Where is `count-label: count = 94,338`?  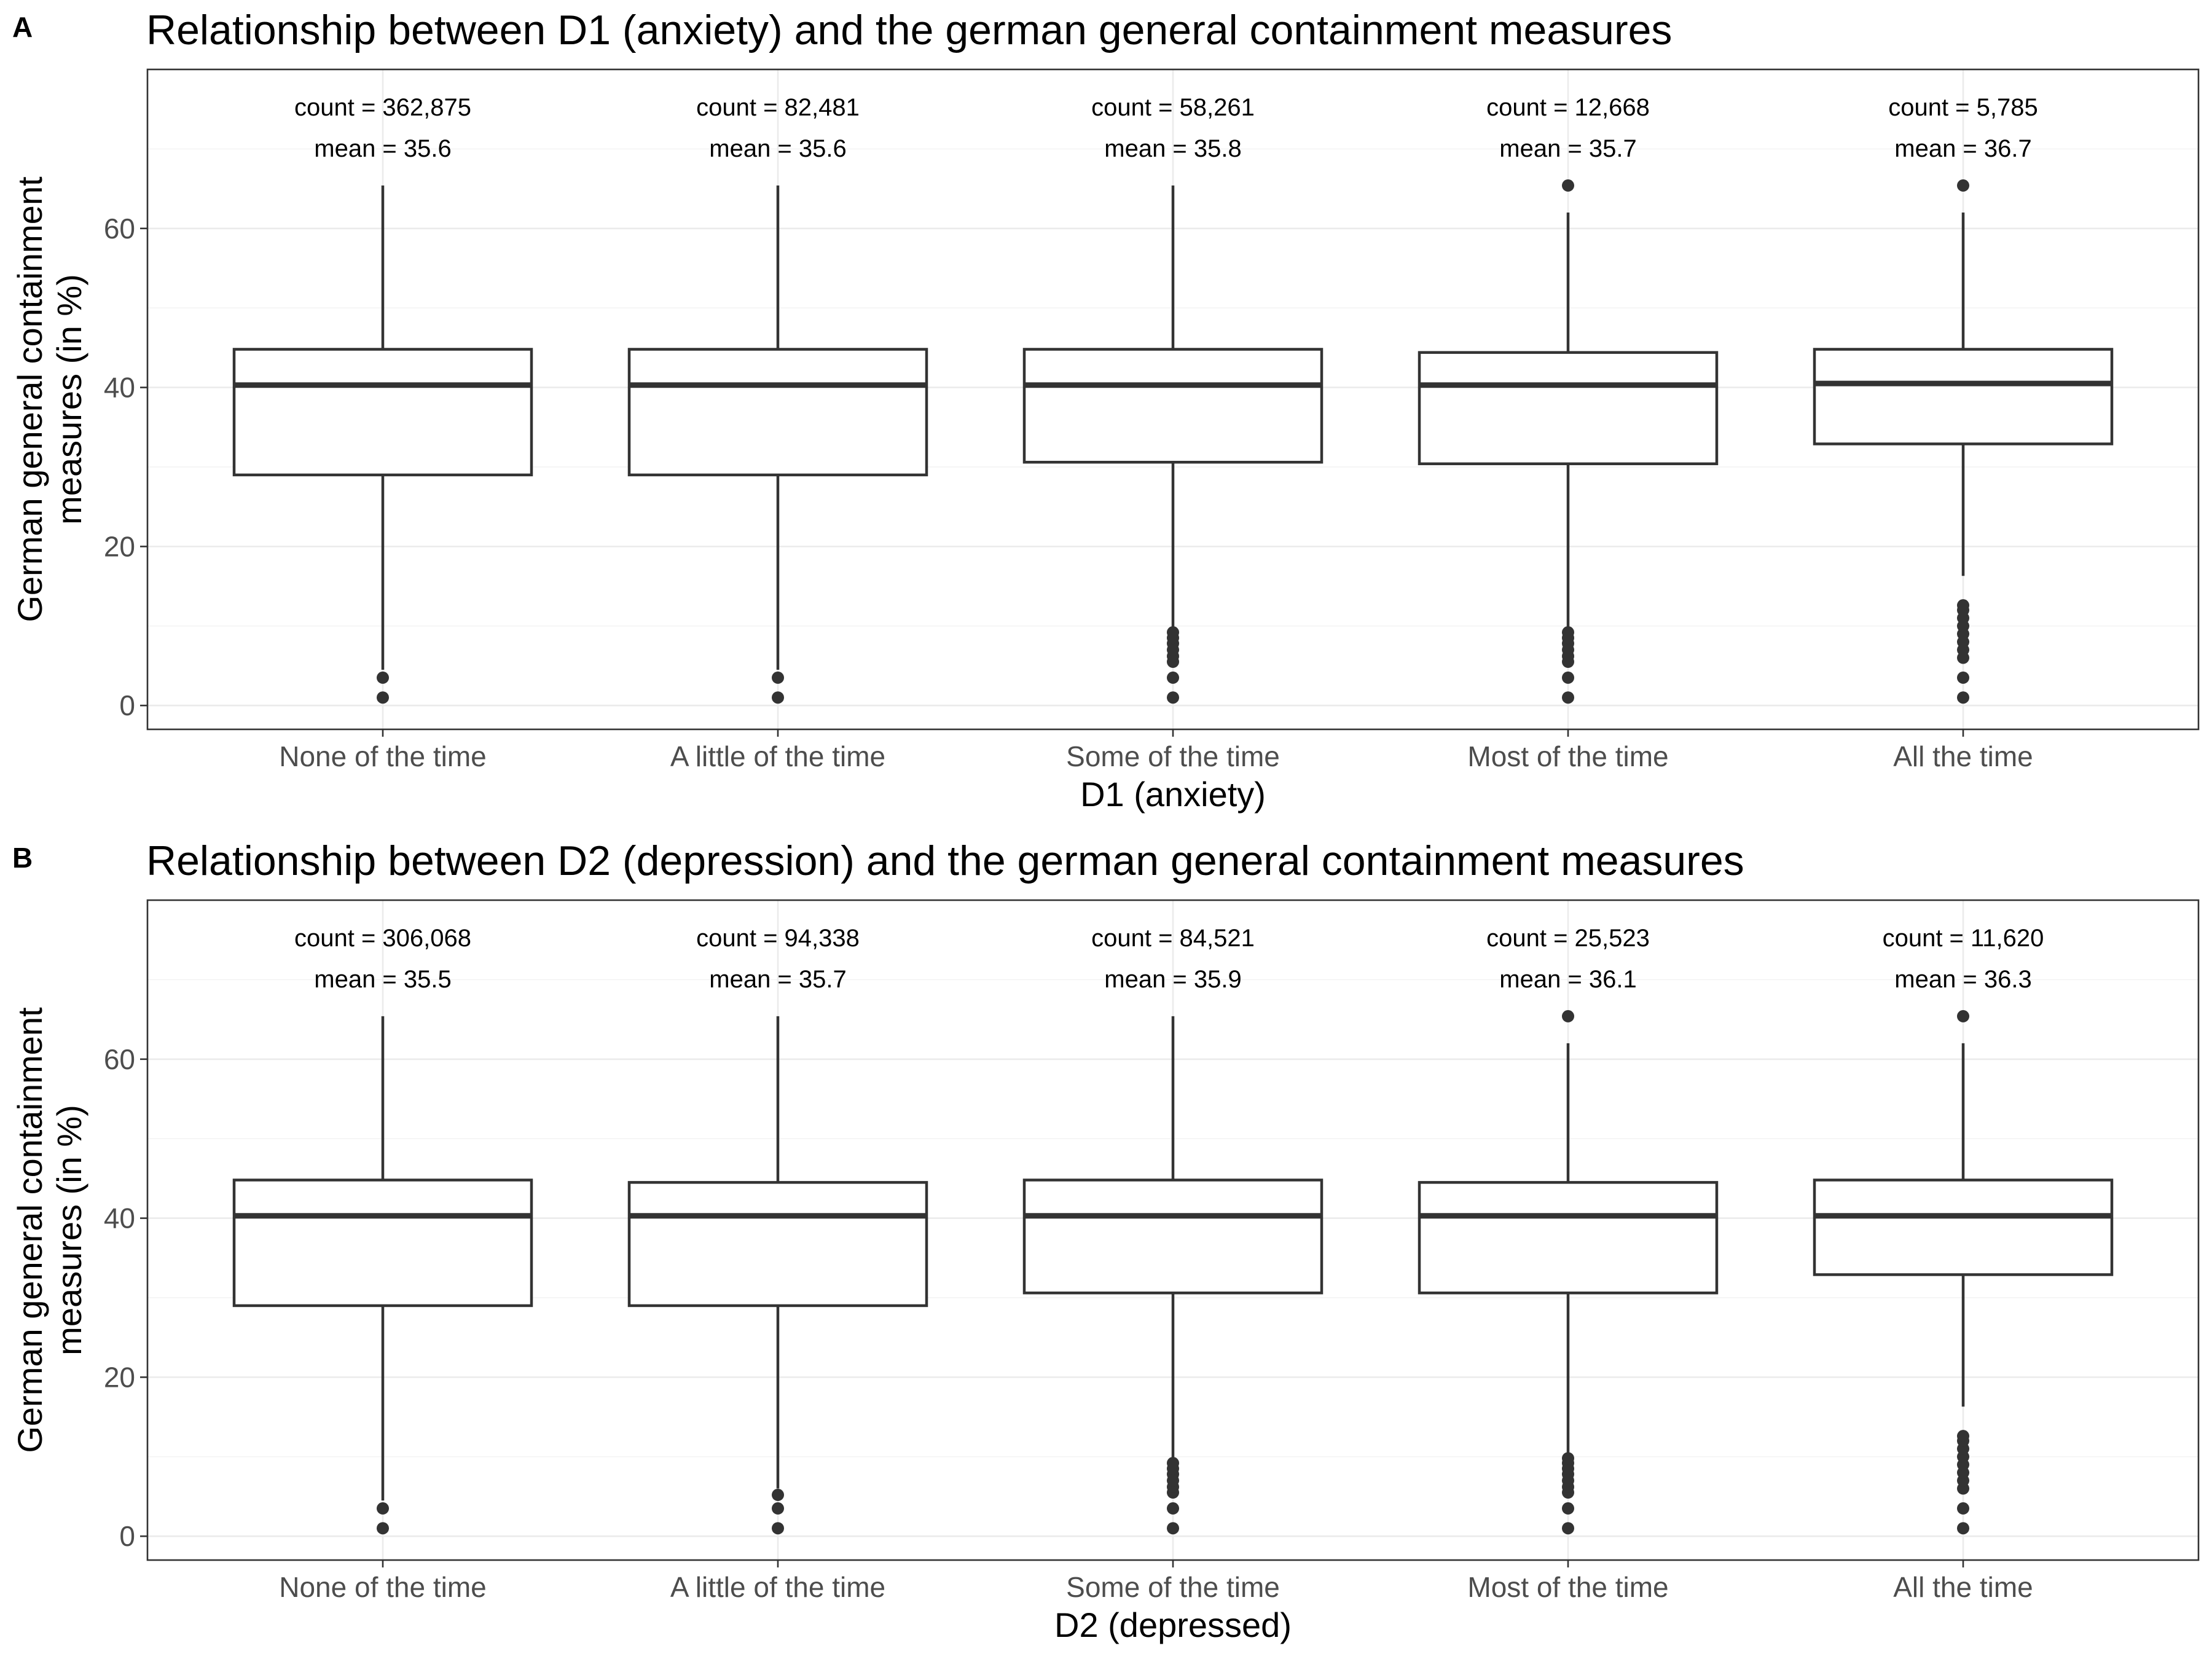
count-label: count = 94,338 is located at coordinates (778, 938).